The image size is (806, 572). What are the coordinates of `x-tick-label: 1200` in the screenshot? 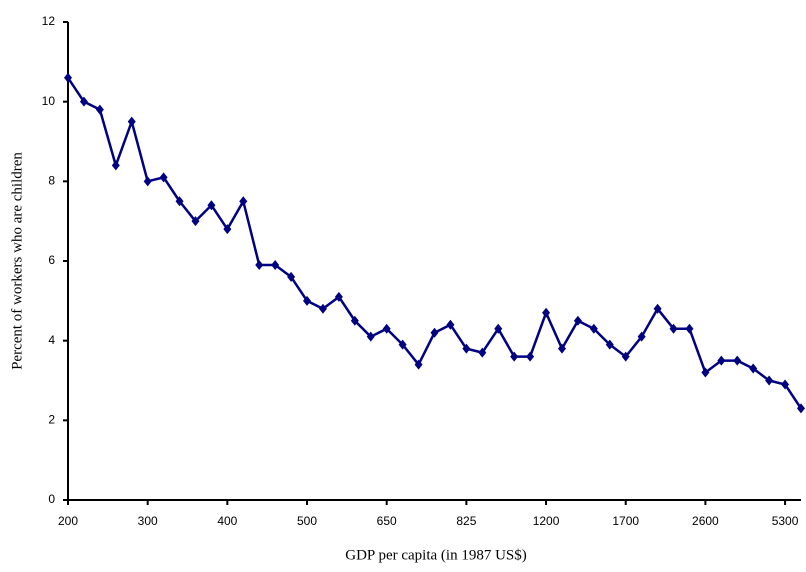 It's located at (546, 521).